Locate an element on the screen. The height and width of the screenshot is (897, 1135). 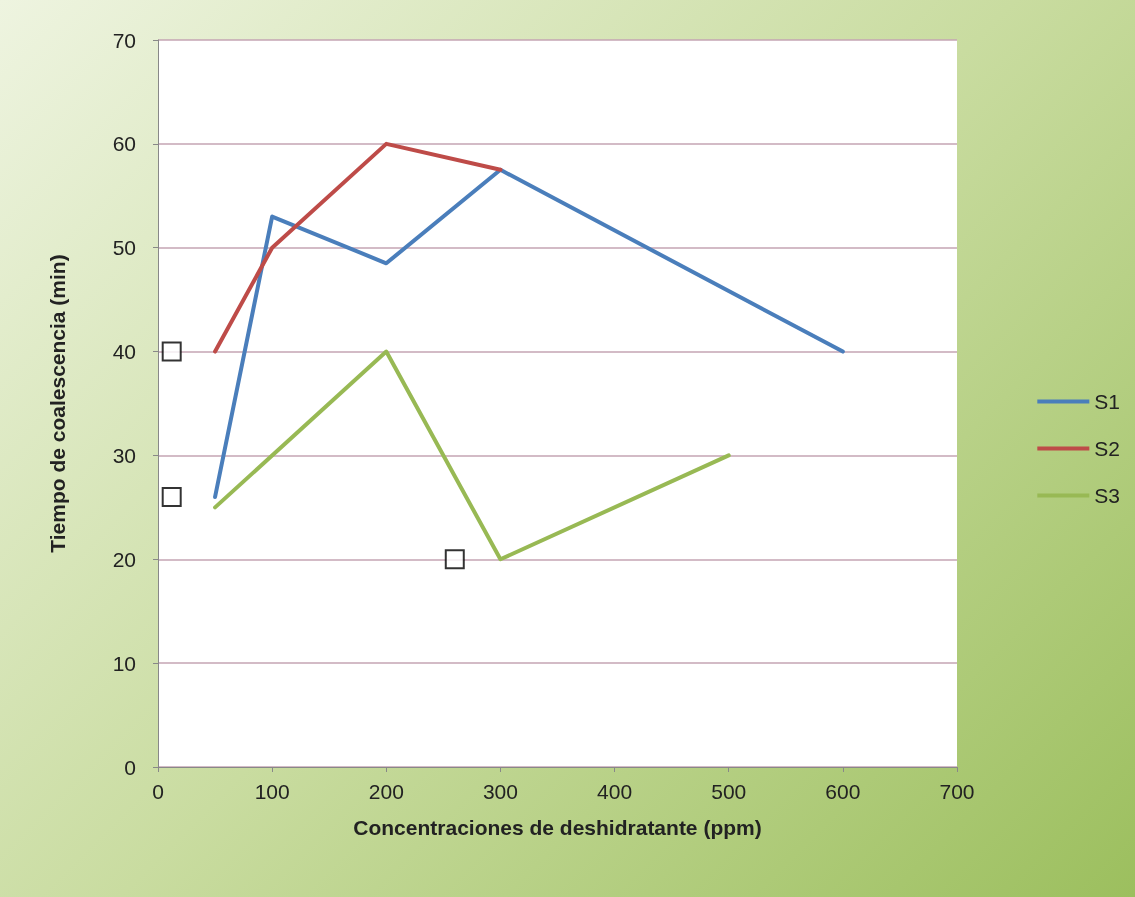
y-tick-label: 10 is located at coordinates (124, 663).